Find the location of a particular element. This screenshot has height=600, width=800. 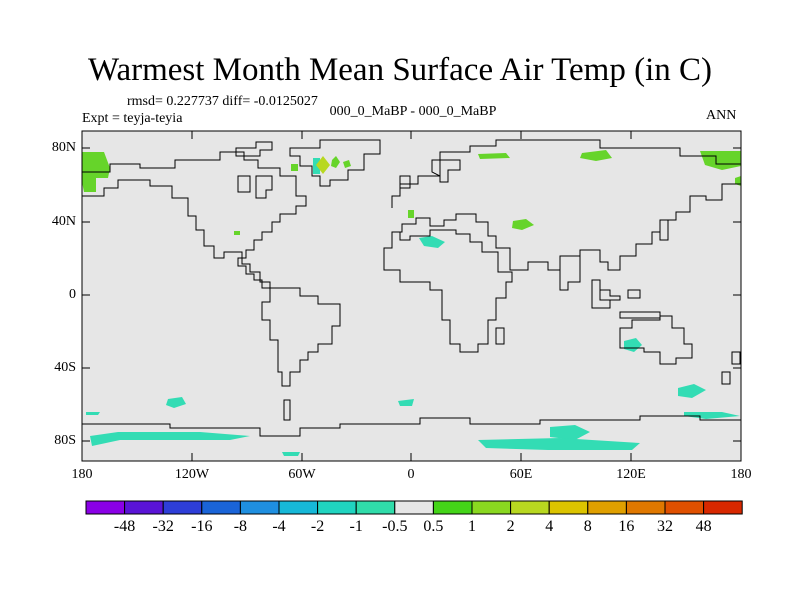

coast-canadian-islands is located at coordinates (254, 149).